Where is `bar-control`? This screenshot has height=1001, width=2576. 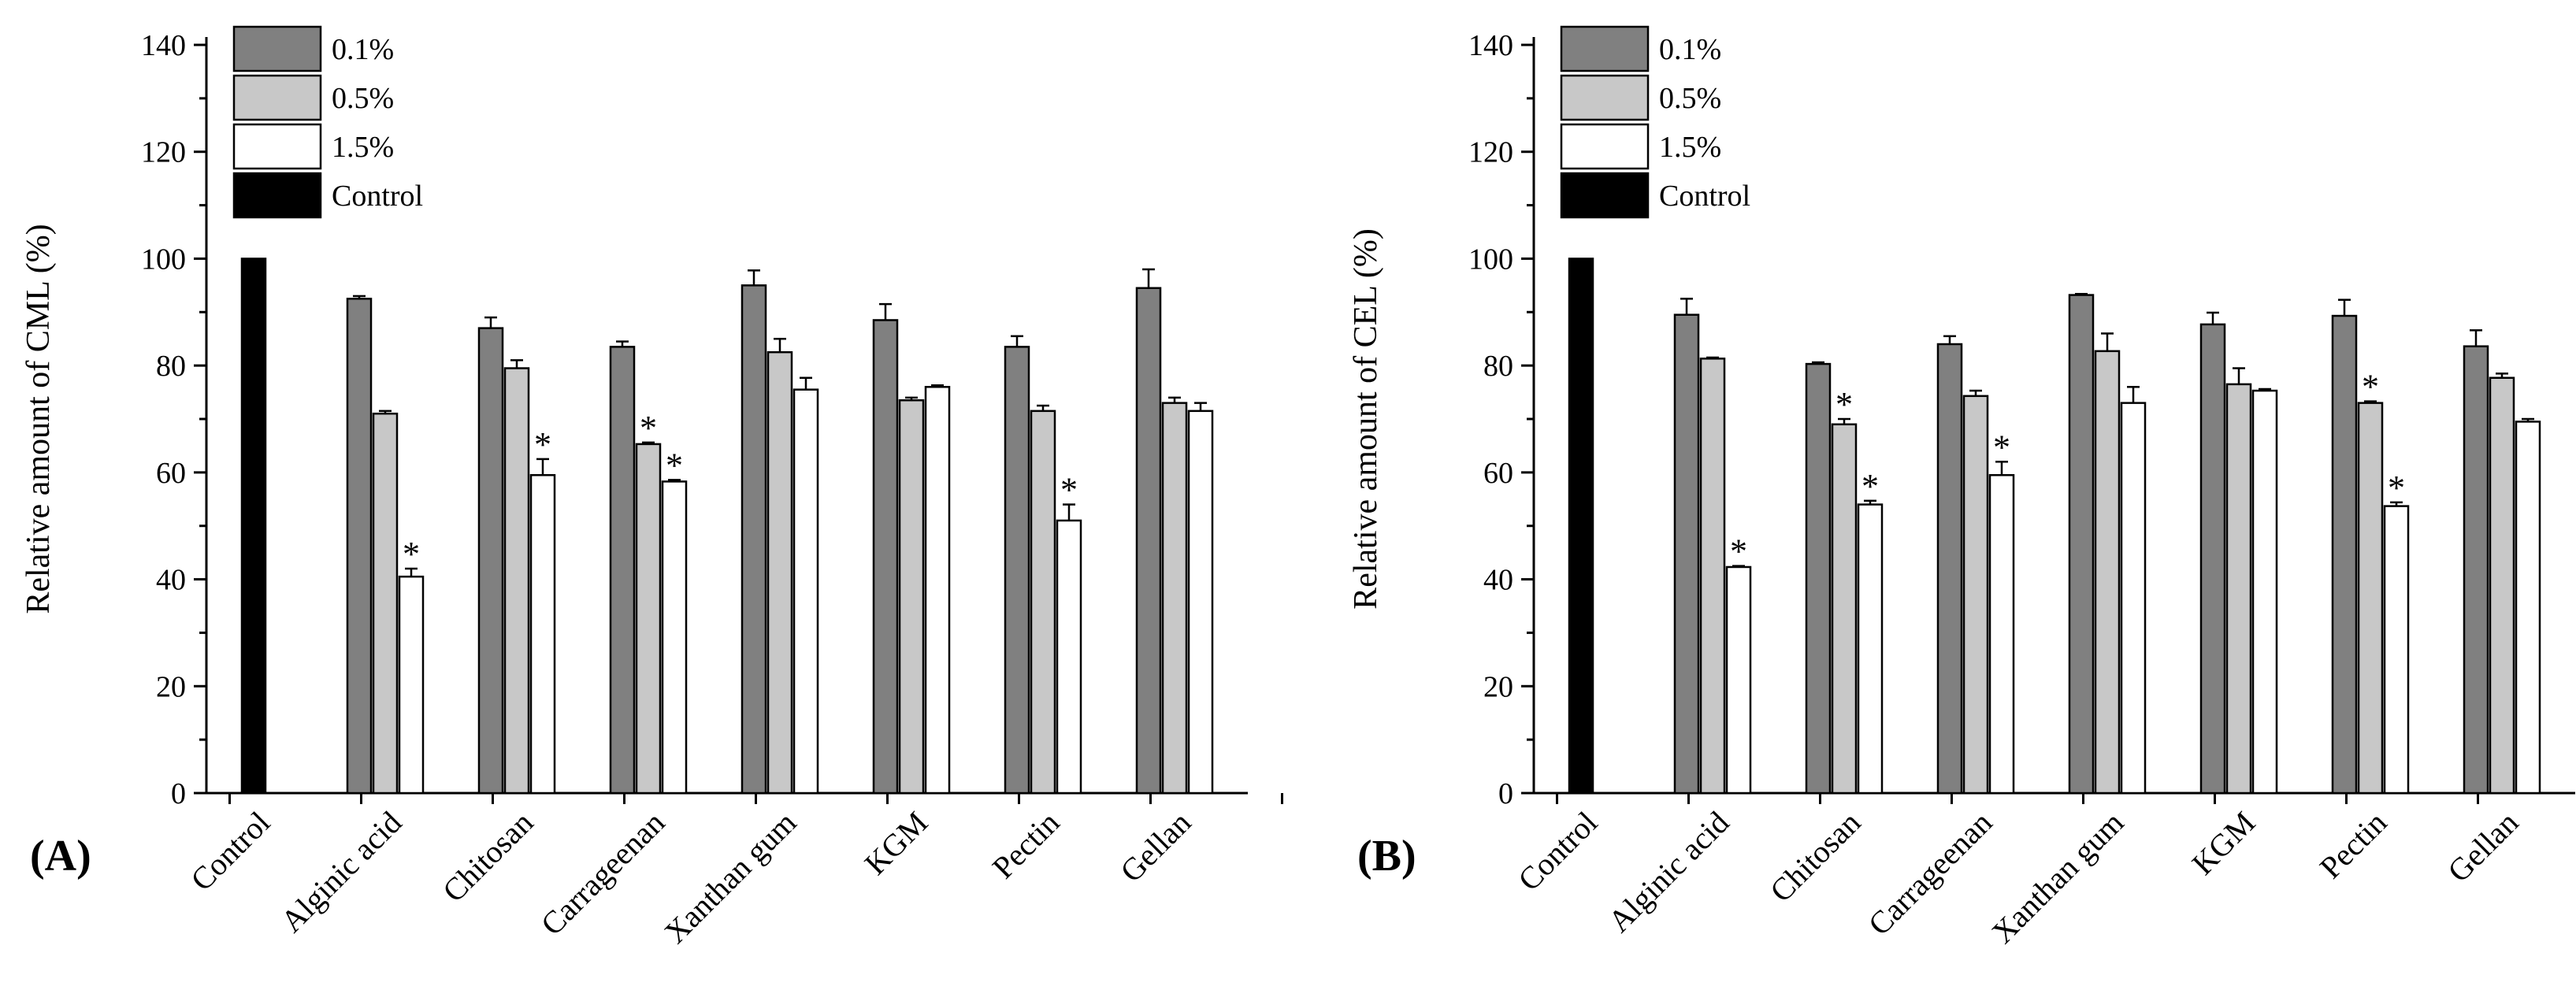 bar-control is located at coordinates (253, 526).